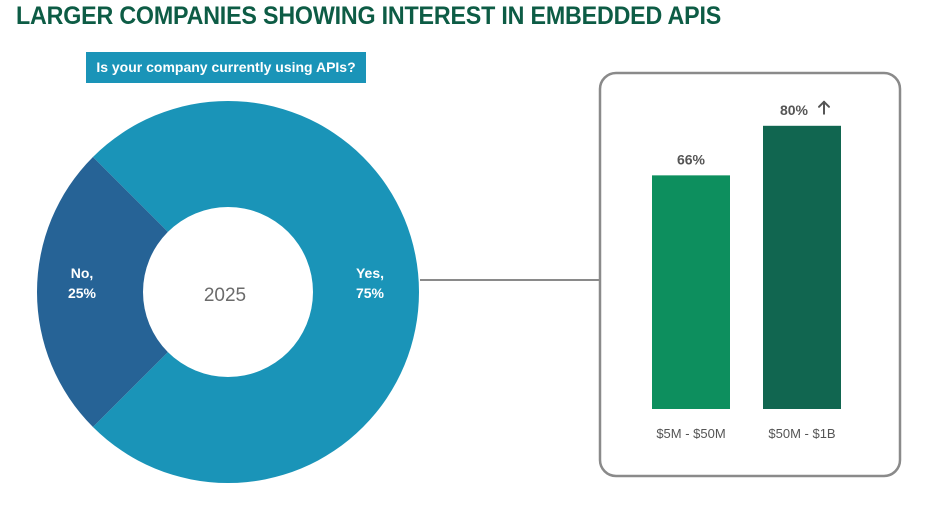 This screenshot has width=939, height=507. I want to click on bar-5m-50m, so click(691, 292).